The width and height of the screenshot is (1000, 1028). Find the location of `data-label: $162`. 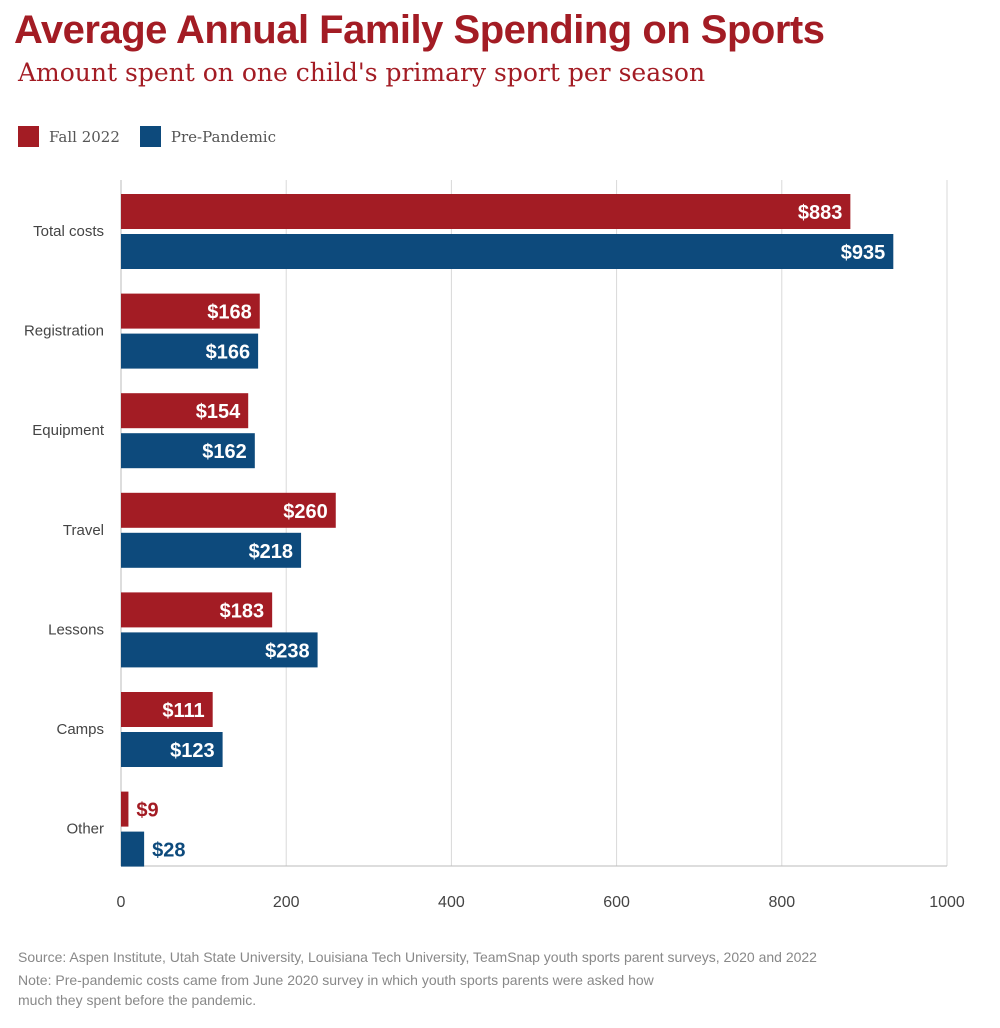

data-label: $162 is located at coordinates (224, 452).